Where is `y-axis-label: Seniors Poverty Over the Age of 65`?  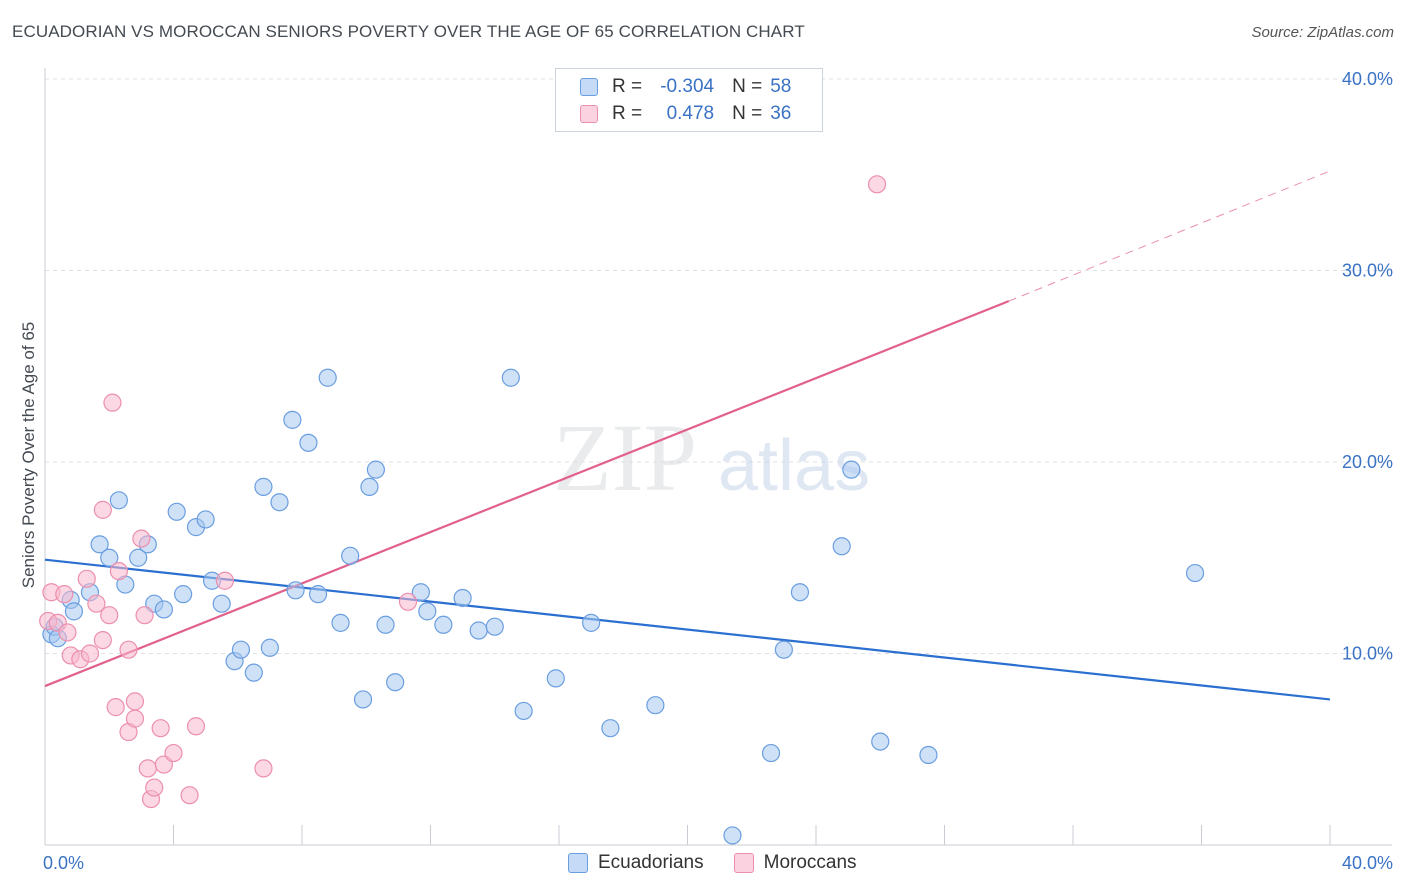
y-axis-label: Seniors Poverty Over the Age of 65 is located at coordinates (28, 455).